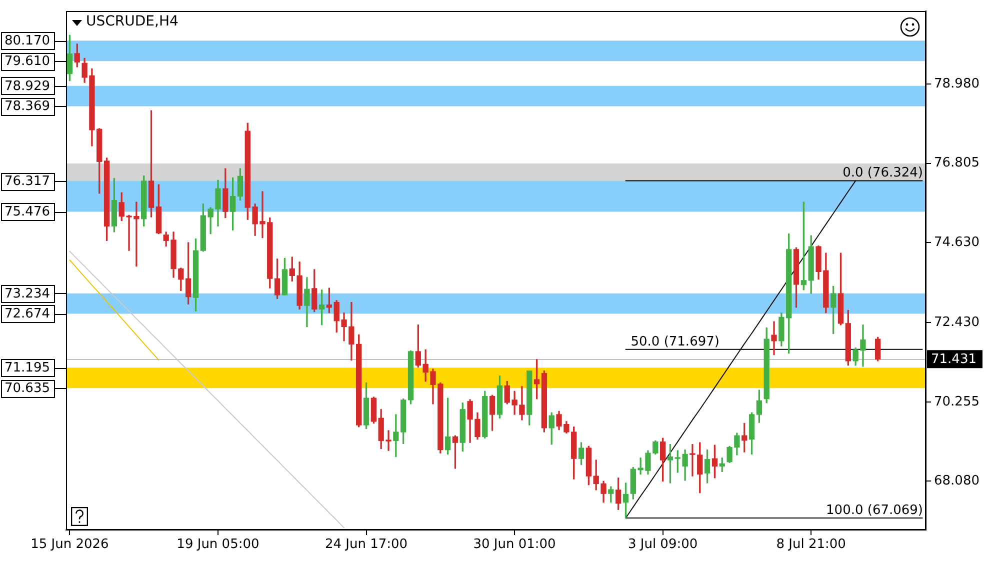 The image size is (1000, 562). What do you see at coordinates (27, 106) in the screenshot?
I see `ref-line-label: 78.369` at bounding box center [27, 106].